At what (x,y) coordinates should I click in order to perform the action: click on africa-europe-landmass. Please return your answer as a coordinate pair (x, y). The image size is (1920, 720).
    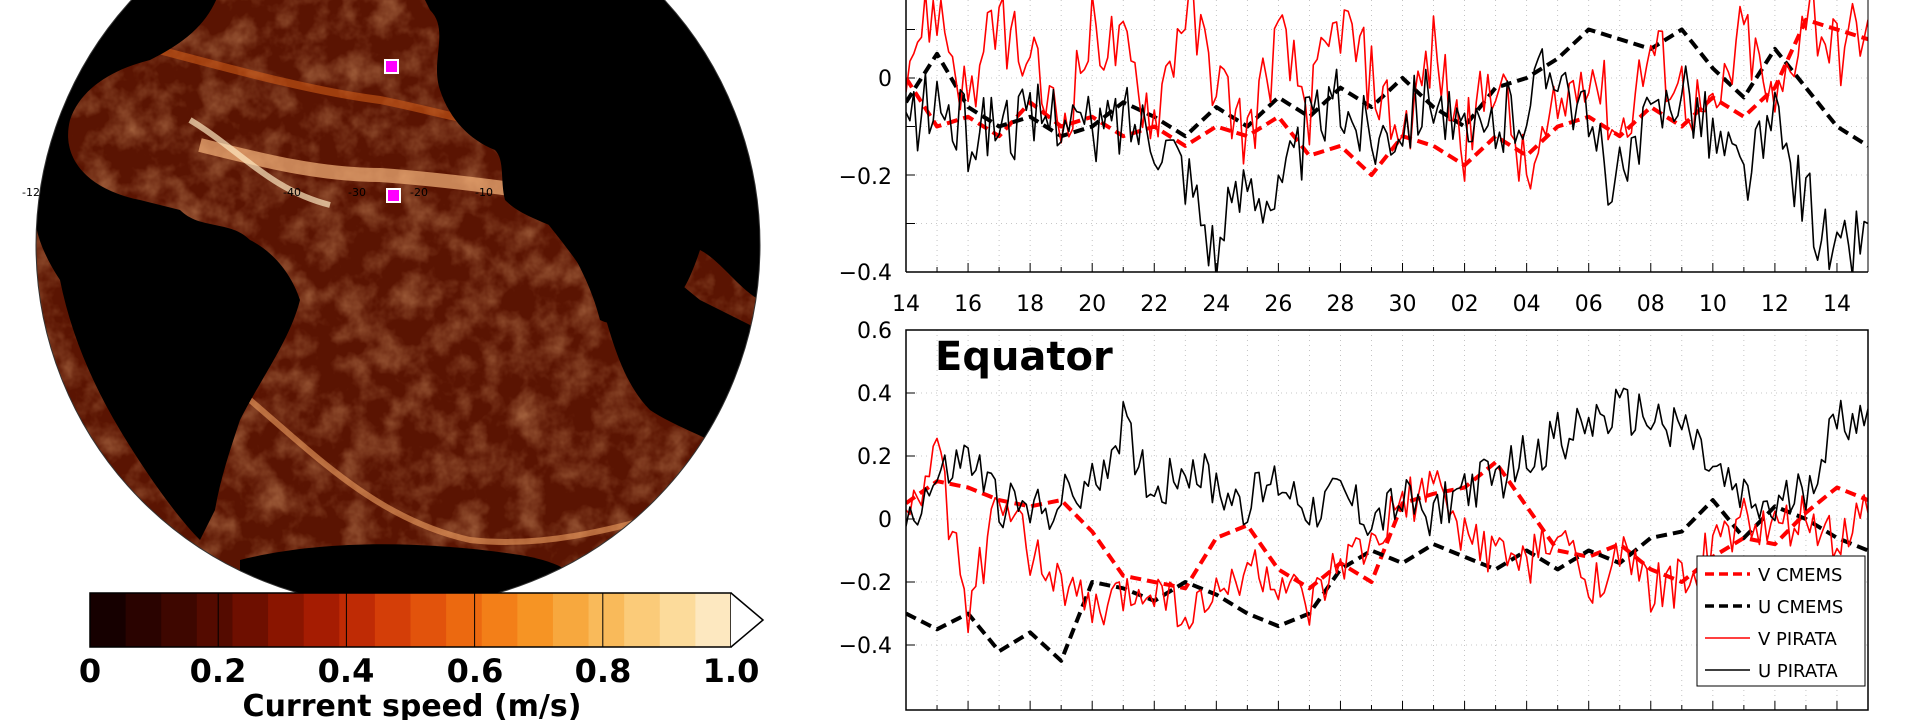
    Looking at the image, I should click on (590, 162).